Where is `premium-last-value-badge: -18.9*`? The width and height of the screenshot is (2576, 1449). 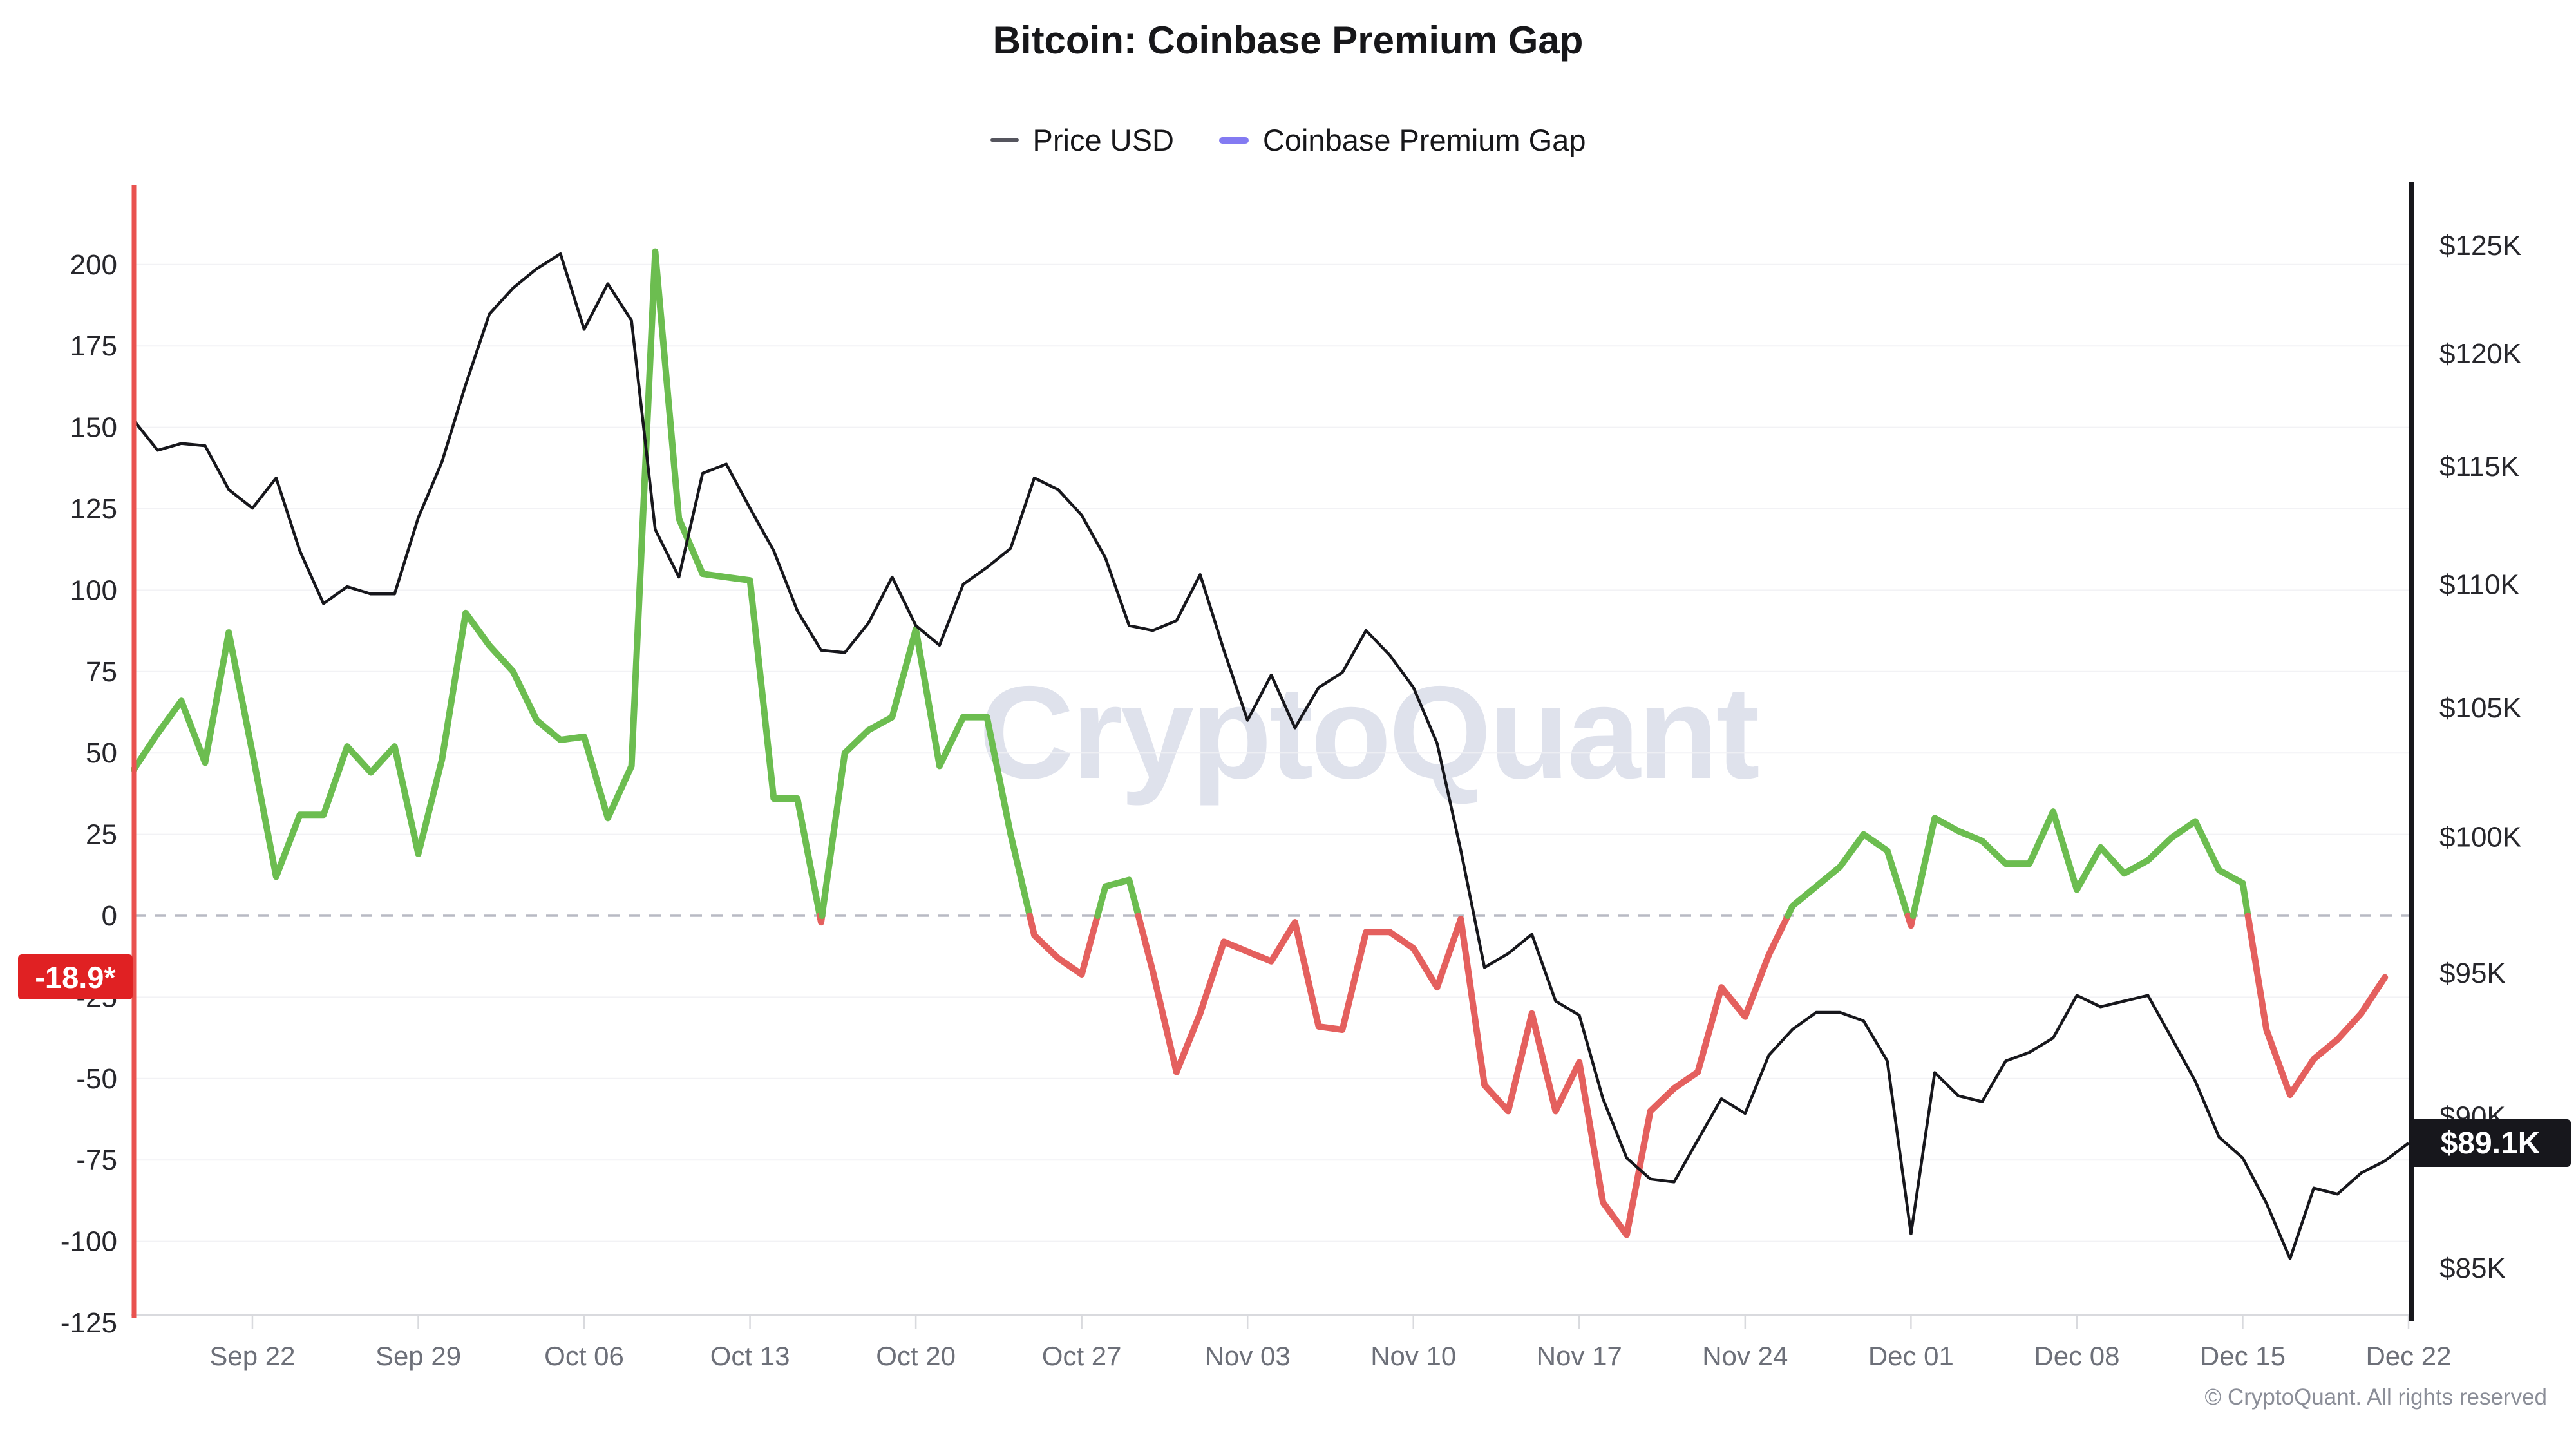 premium-last-value-badge: -18.9* is located at coordinates (75, 976).